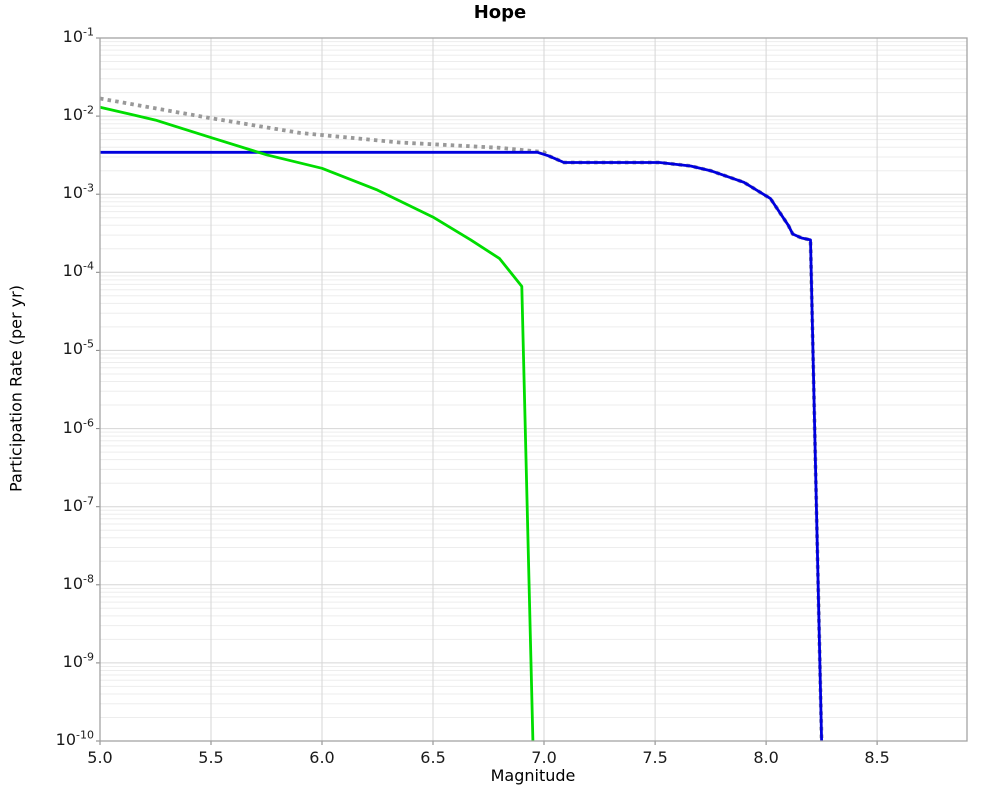  Describe the element at coordinates (78, 114) in the screenshot. I see `y-tick-label: 10⁻²` at that location.